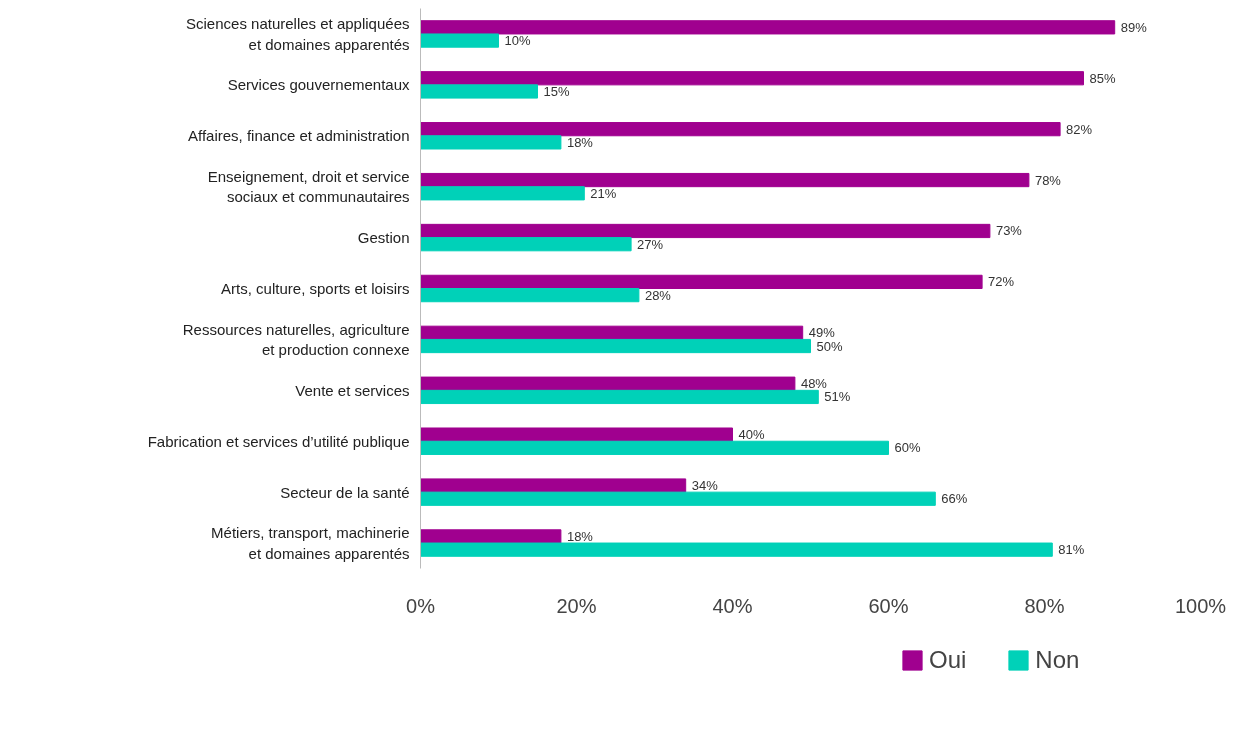 This screenshot has width=1252, height=752. I want to click on y-tick-label: Affaires, finance et administration, so click(298, 136).